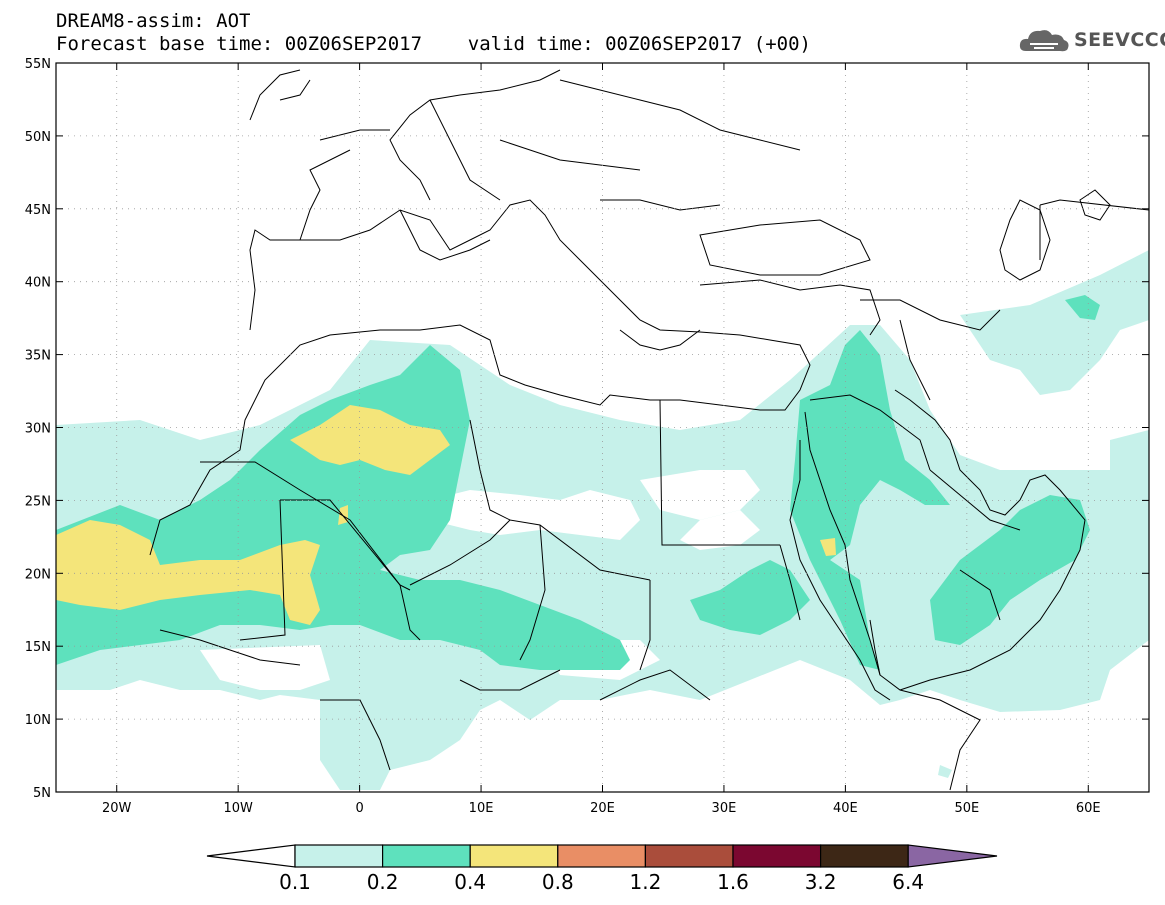 This screenshot has height=905, width=1165. Describe the element at coordinates (1119, 40) in the screenshot. I see `logo-text: SEEVCCC` at that location.